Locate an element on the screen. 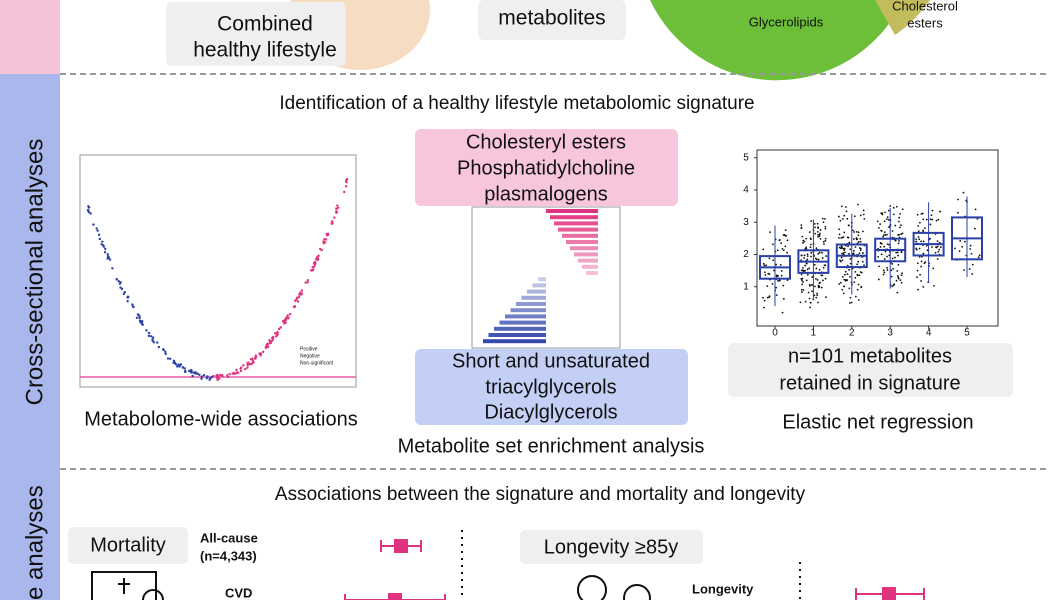 The image size is (1050, 600). x-tick-label: 4 is located at coordinates (929, 333).